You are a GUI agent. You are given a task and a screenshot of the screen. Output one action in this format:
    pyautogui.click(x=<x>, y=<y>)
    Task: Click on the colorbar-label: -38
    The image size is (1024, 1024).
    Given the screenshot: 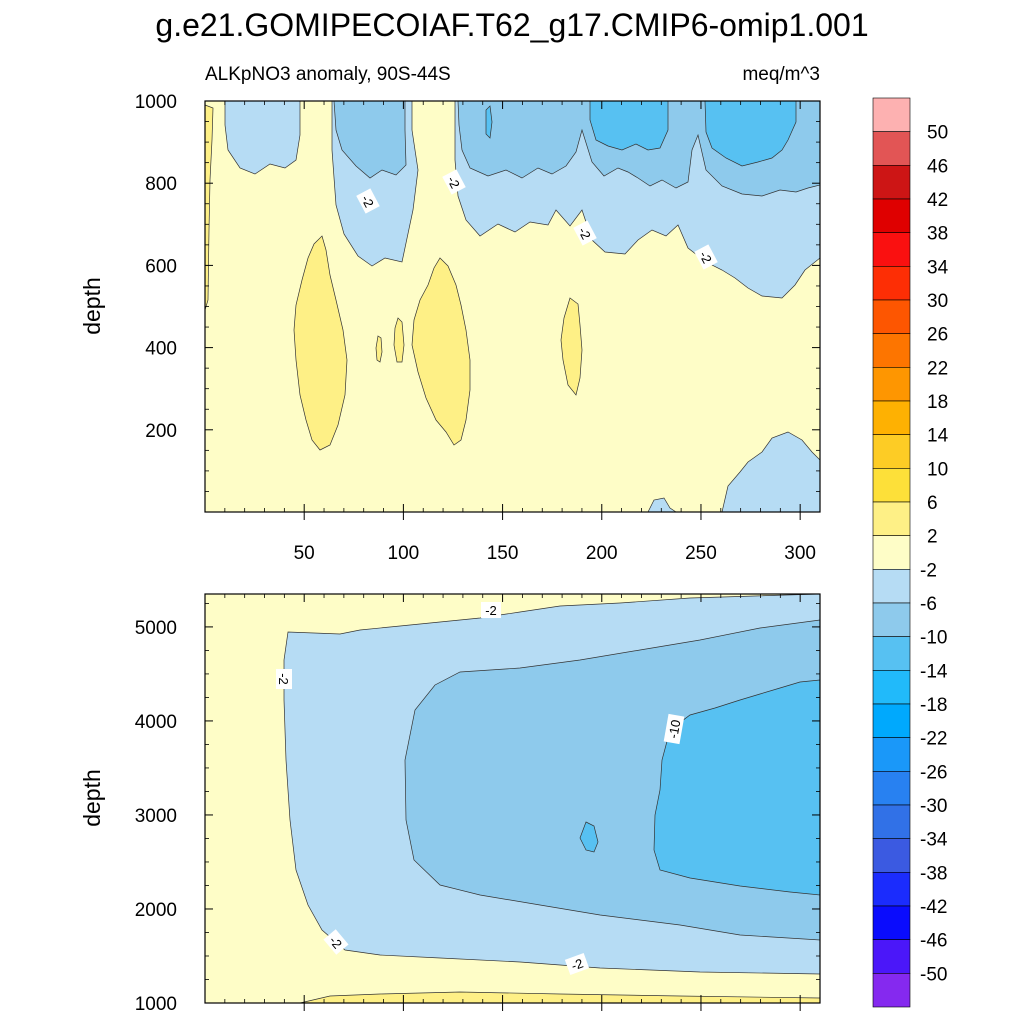 What is the action you would take?
    pyautogui.click(x=933, y=873)
    